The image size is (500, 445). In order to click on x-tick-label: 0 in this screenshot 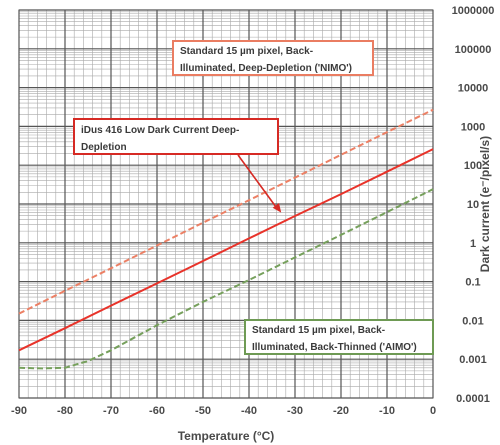, I will do `click(433, 411)`.